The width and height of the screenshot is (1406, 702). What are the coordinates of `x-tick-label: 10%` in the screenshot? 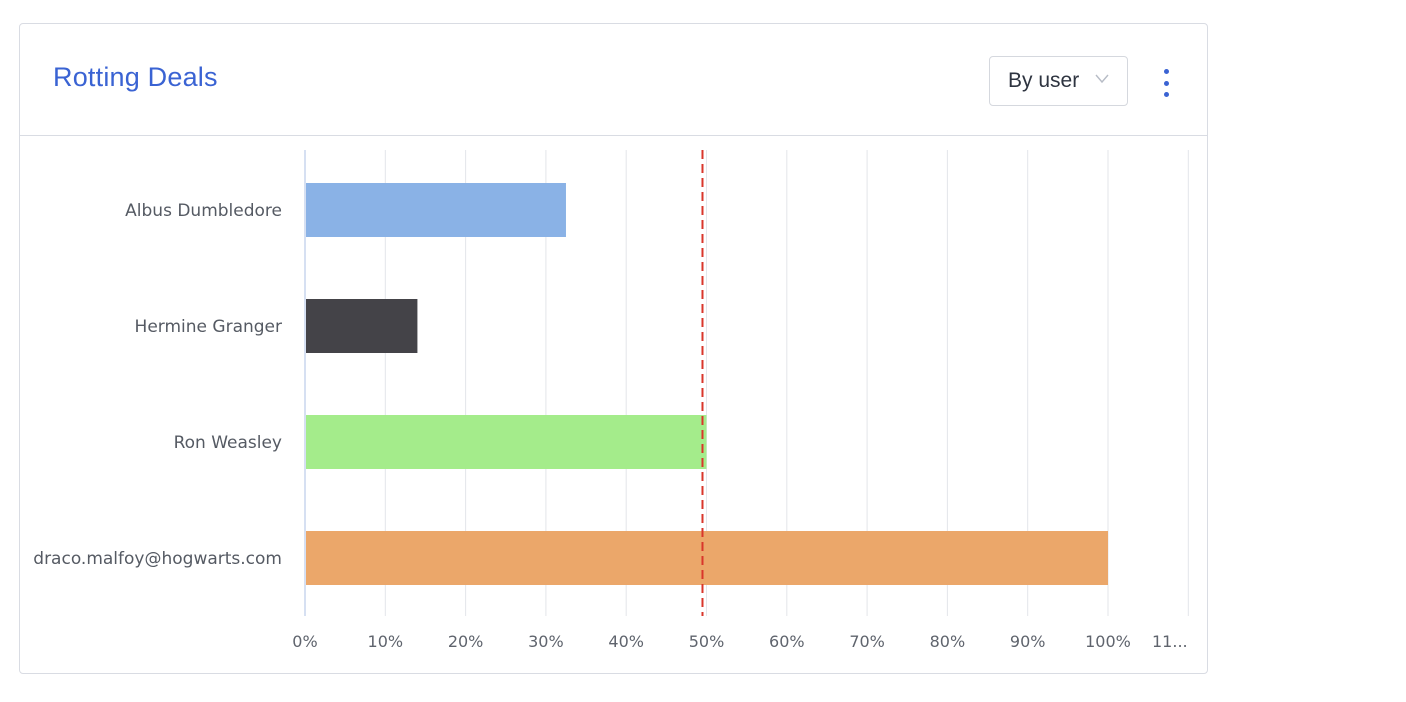 It's located at (386, 641).